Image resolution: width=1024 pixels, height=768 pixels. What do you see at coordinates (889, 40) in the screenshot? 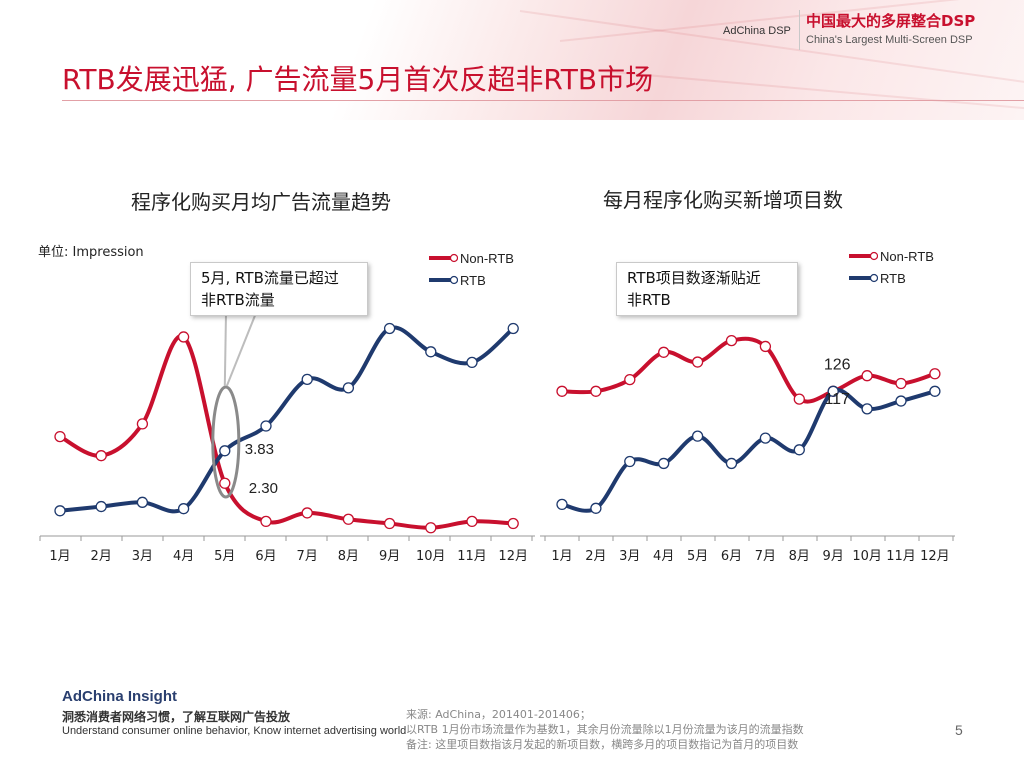
I see `brand-tagline-en: China's Largest Multi-Screen DSP` at bounding box center [889, 40].